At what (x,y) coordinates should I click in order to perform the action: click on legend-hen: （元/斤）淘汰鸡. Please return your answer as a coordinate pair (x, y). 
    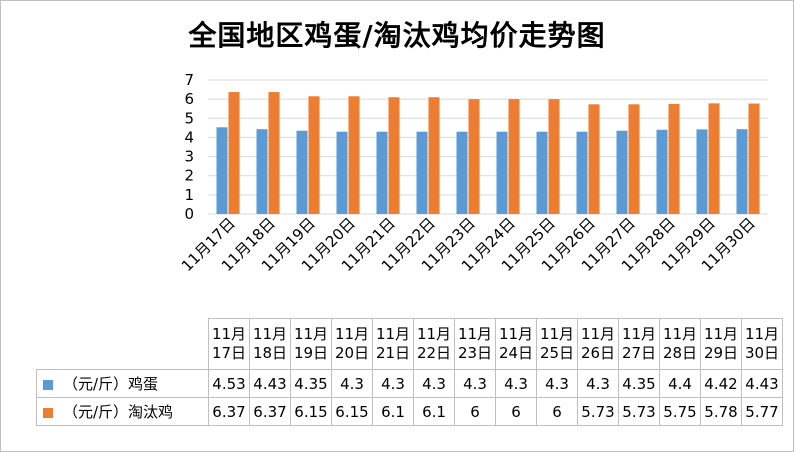
    Looking at the image, I should click on (122, 411).